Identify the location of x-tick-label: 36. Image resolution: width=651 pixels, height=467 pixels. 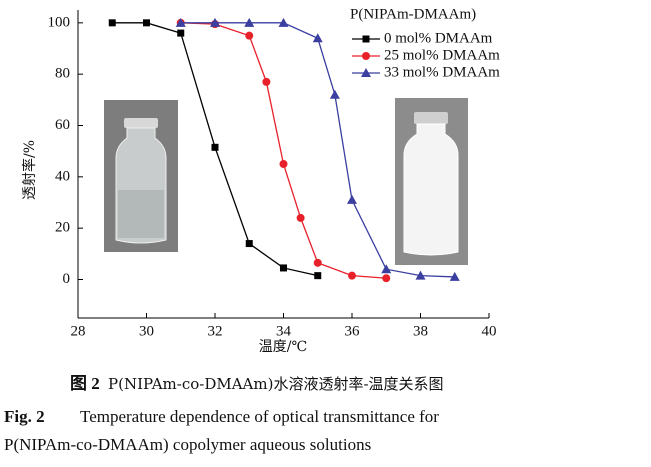
(353, 331).